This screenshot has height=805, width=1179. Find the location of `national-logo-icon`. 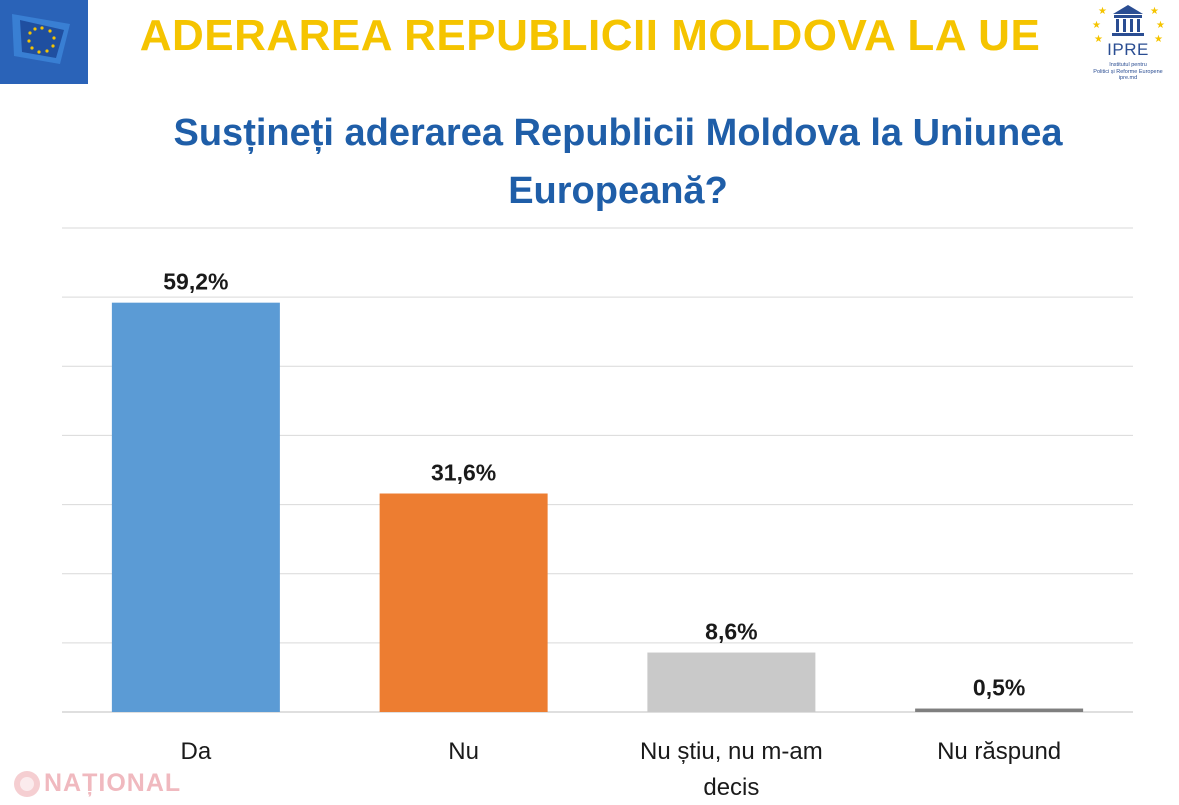

national-logo-icon is located at coordinates (27, 784).